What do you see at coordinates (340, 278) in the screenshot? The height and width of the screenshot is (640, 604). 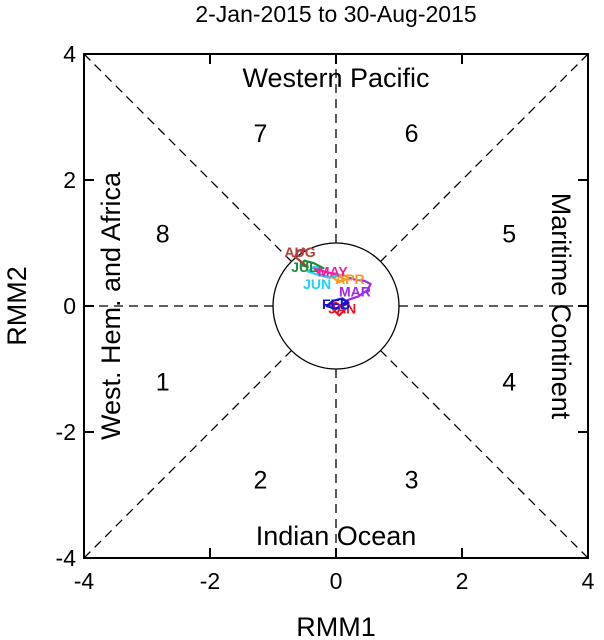 I see `series-line-apr` at bounding box center [340, 278].